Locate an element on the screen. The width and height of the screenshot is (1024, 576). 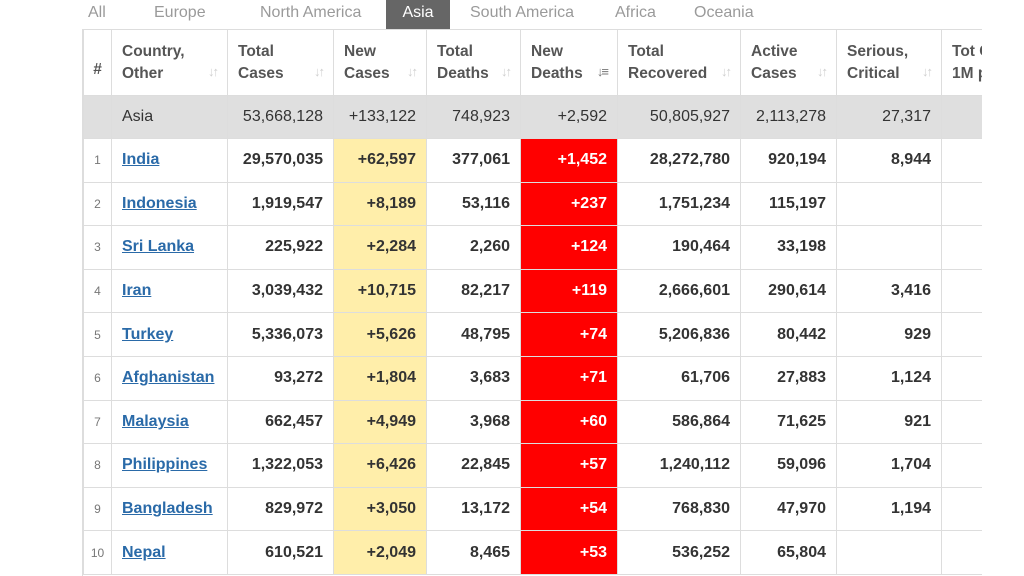
country-link: Indonesia is located at coordinates (159, 203).